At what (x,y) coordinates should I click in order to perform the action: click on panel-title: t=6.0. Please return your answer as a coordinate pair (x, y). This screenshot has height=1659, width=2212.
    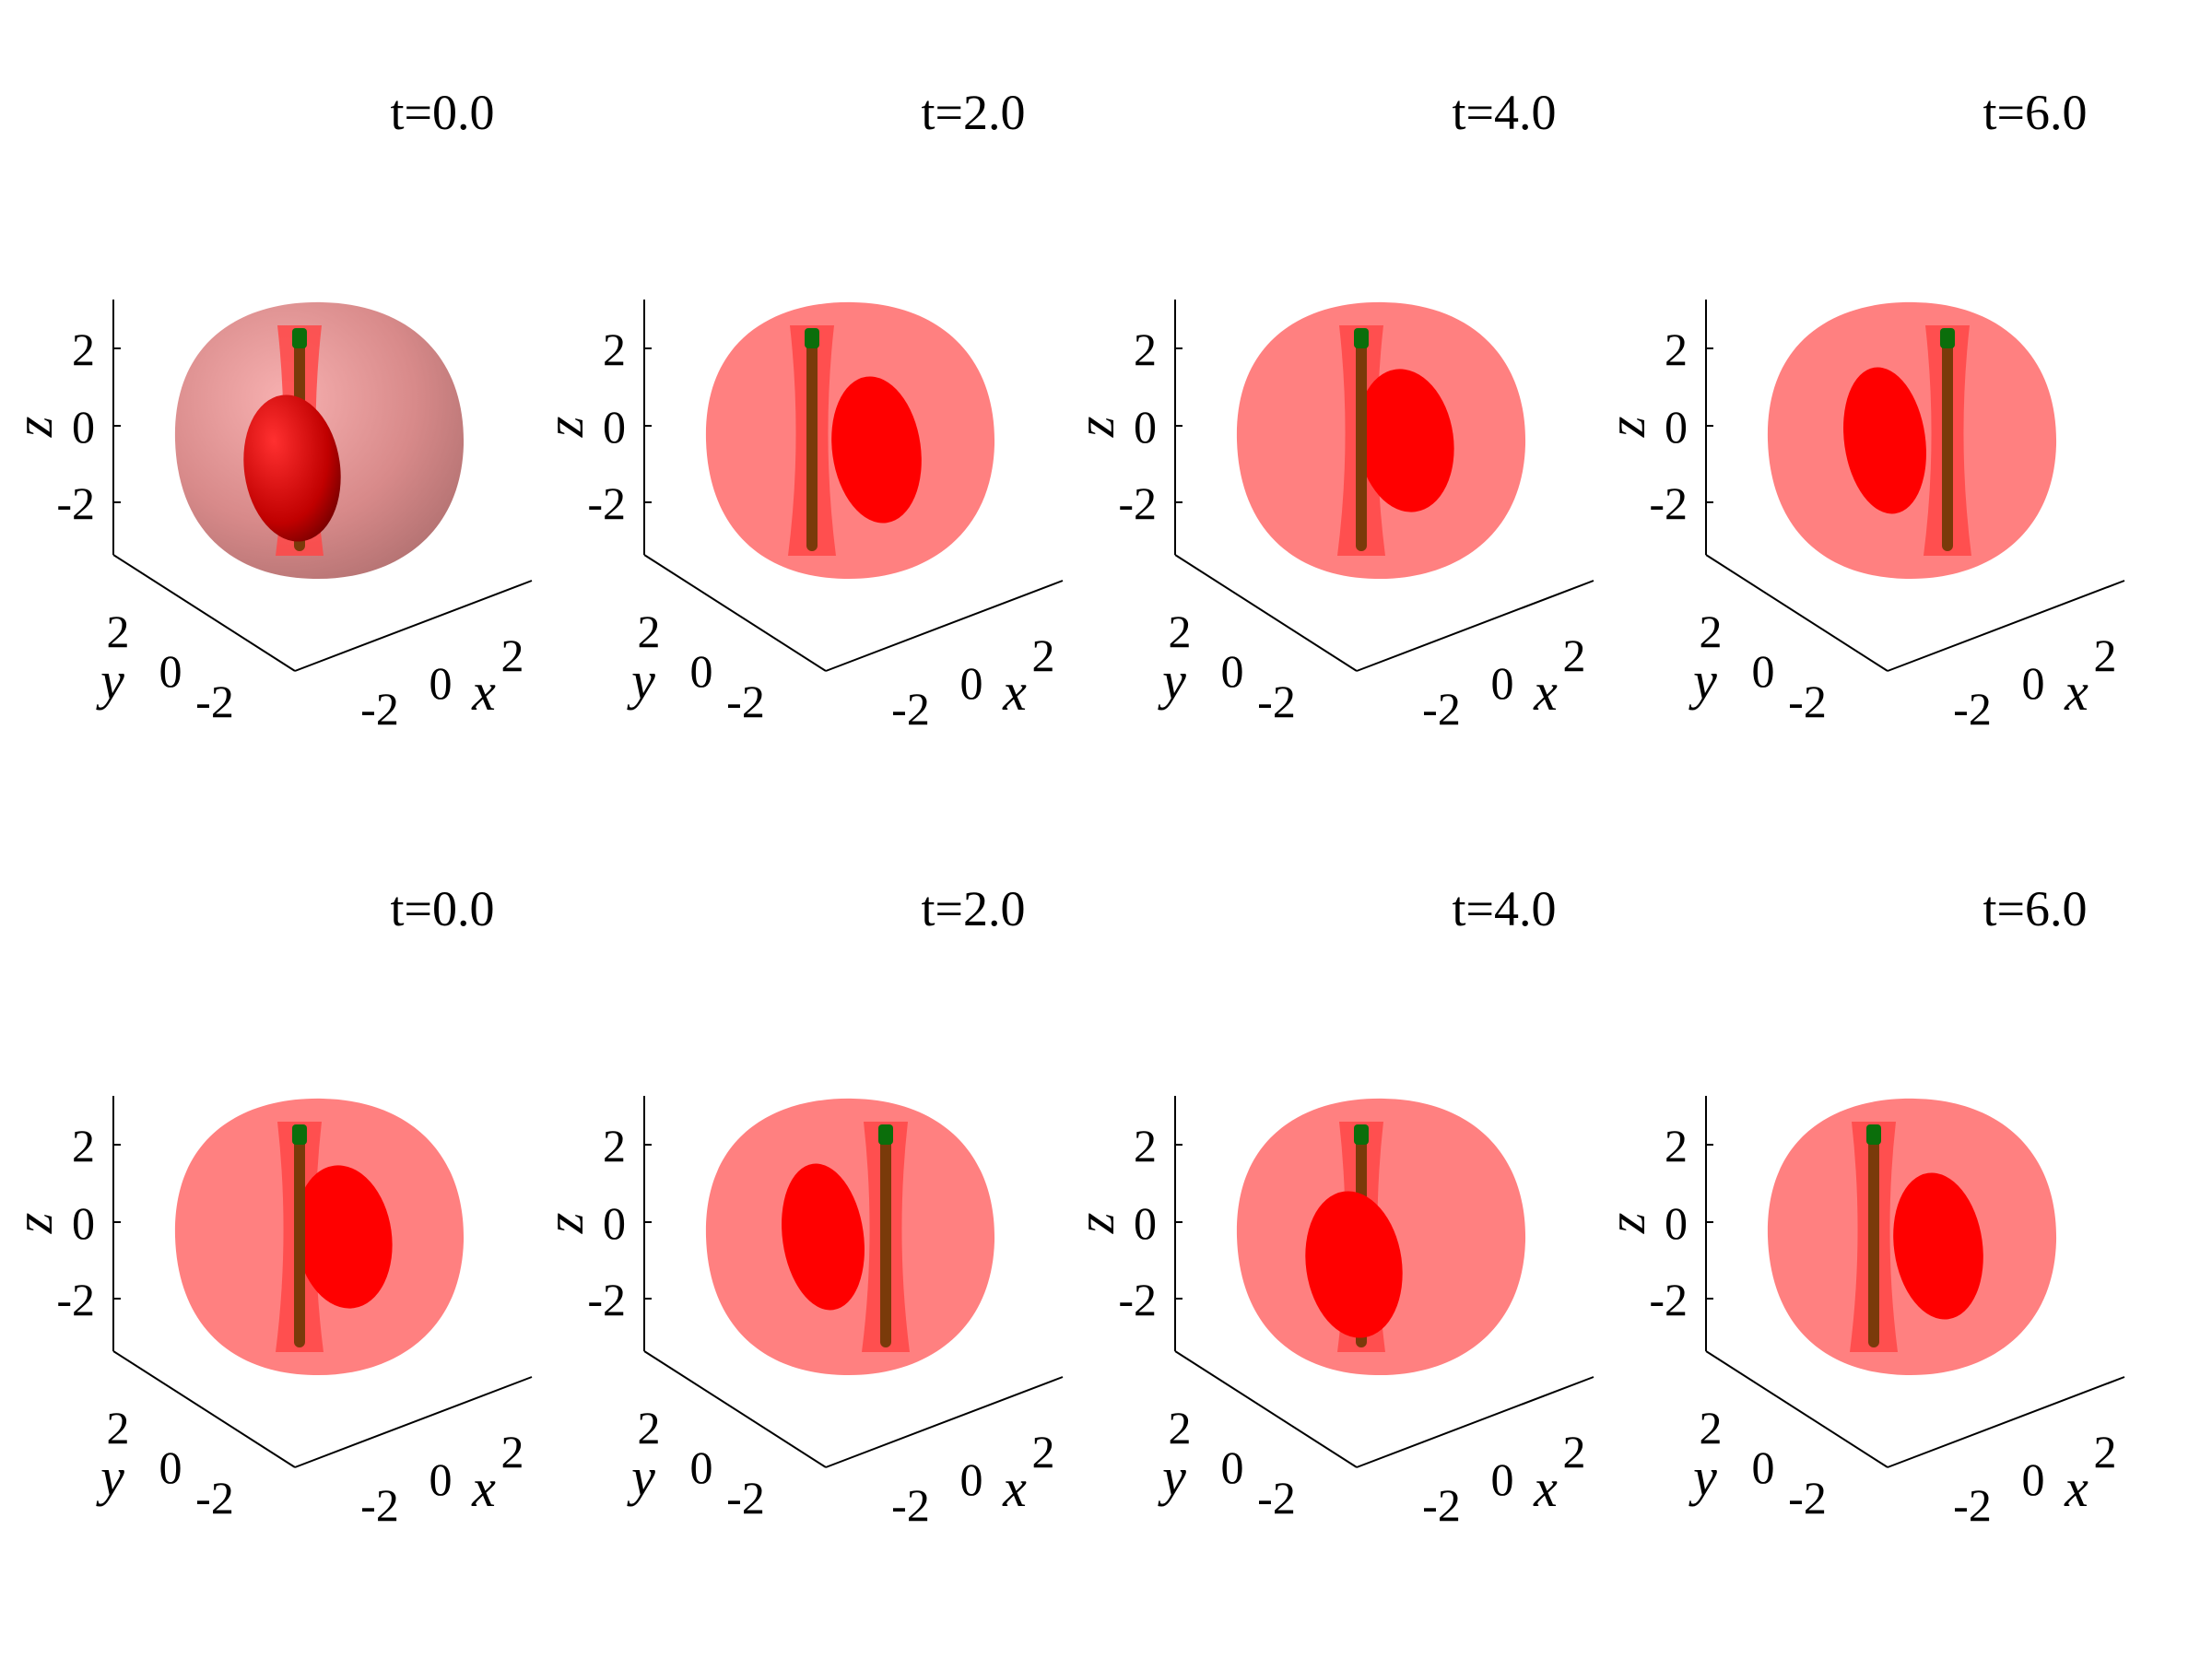
    Looking at the image, I should click on (2035, 112).